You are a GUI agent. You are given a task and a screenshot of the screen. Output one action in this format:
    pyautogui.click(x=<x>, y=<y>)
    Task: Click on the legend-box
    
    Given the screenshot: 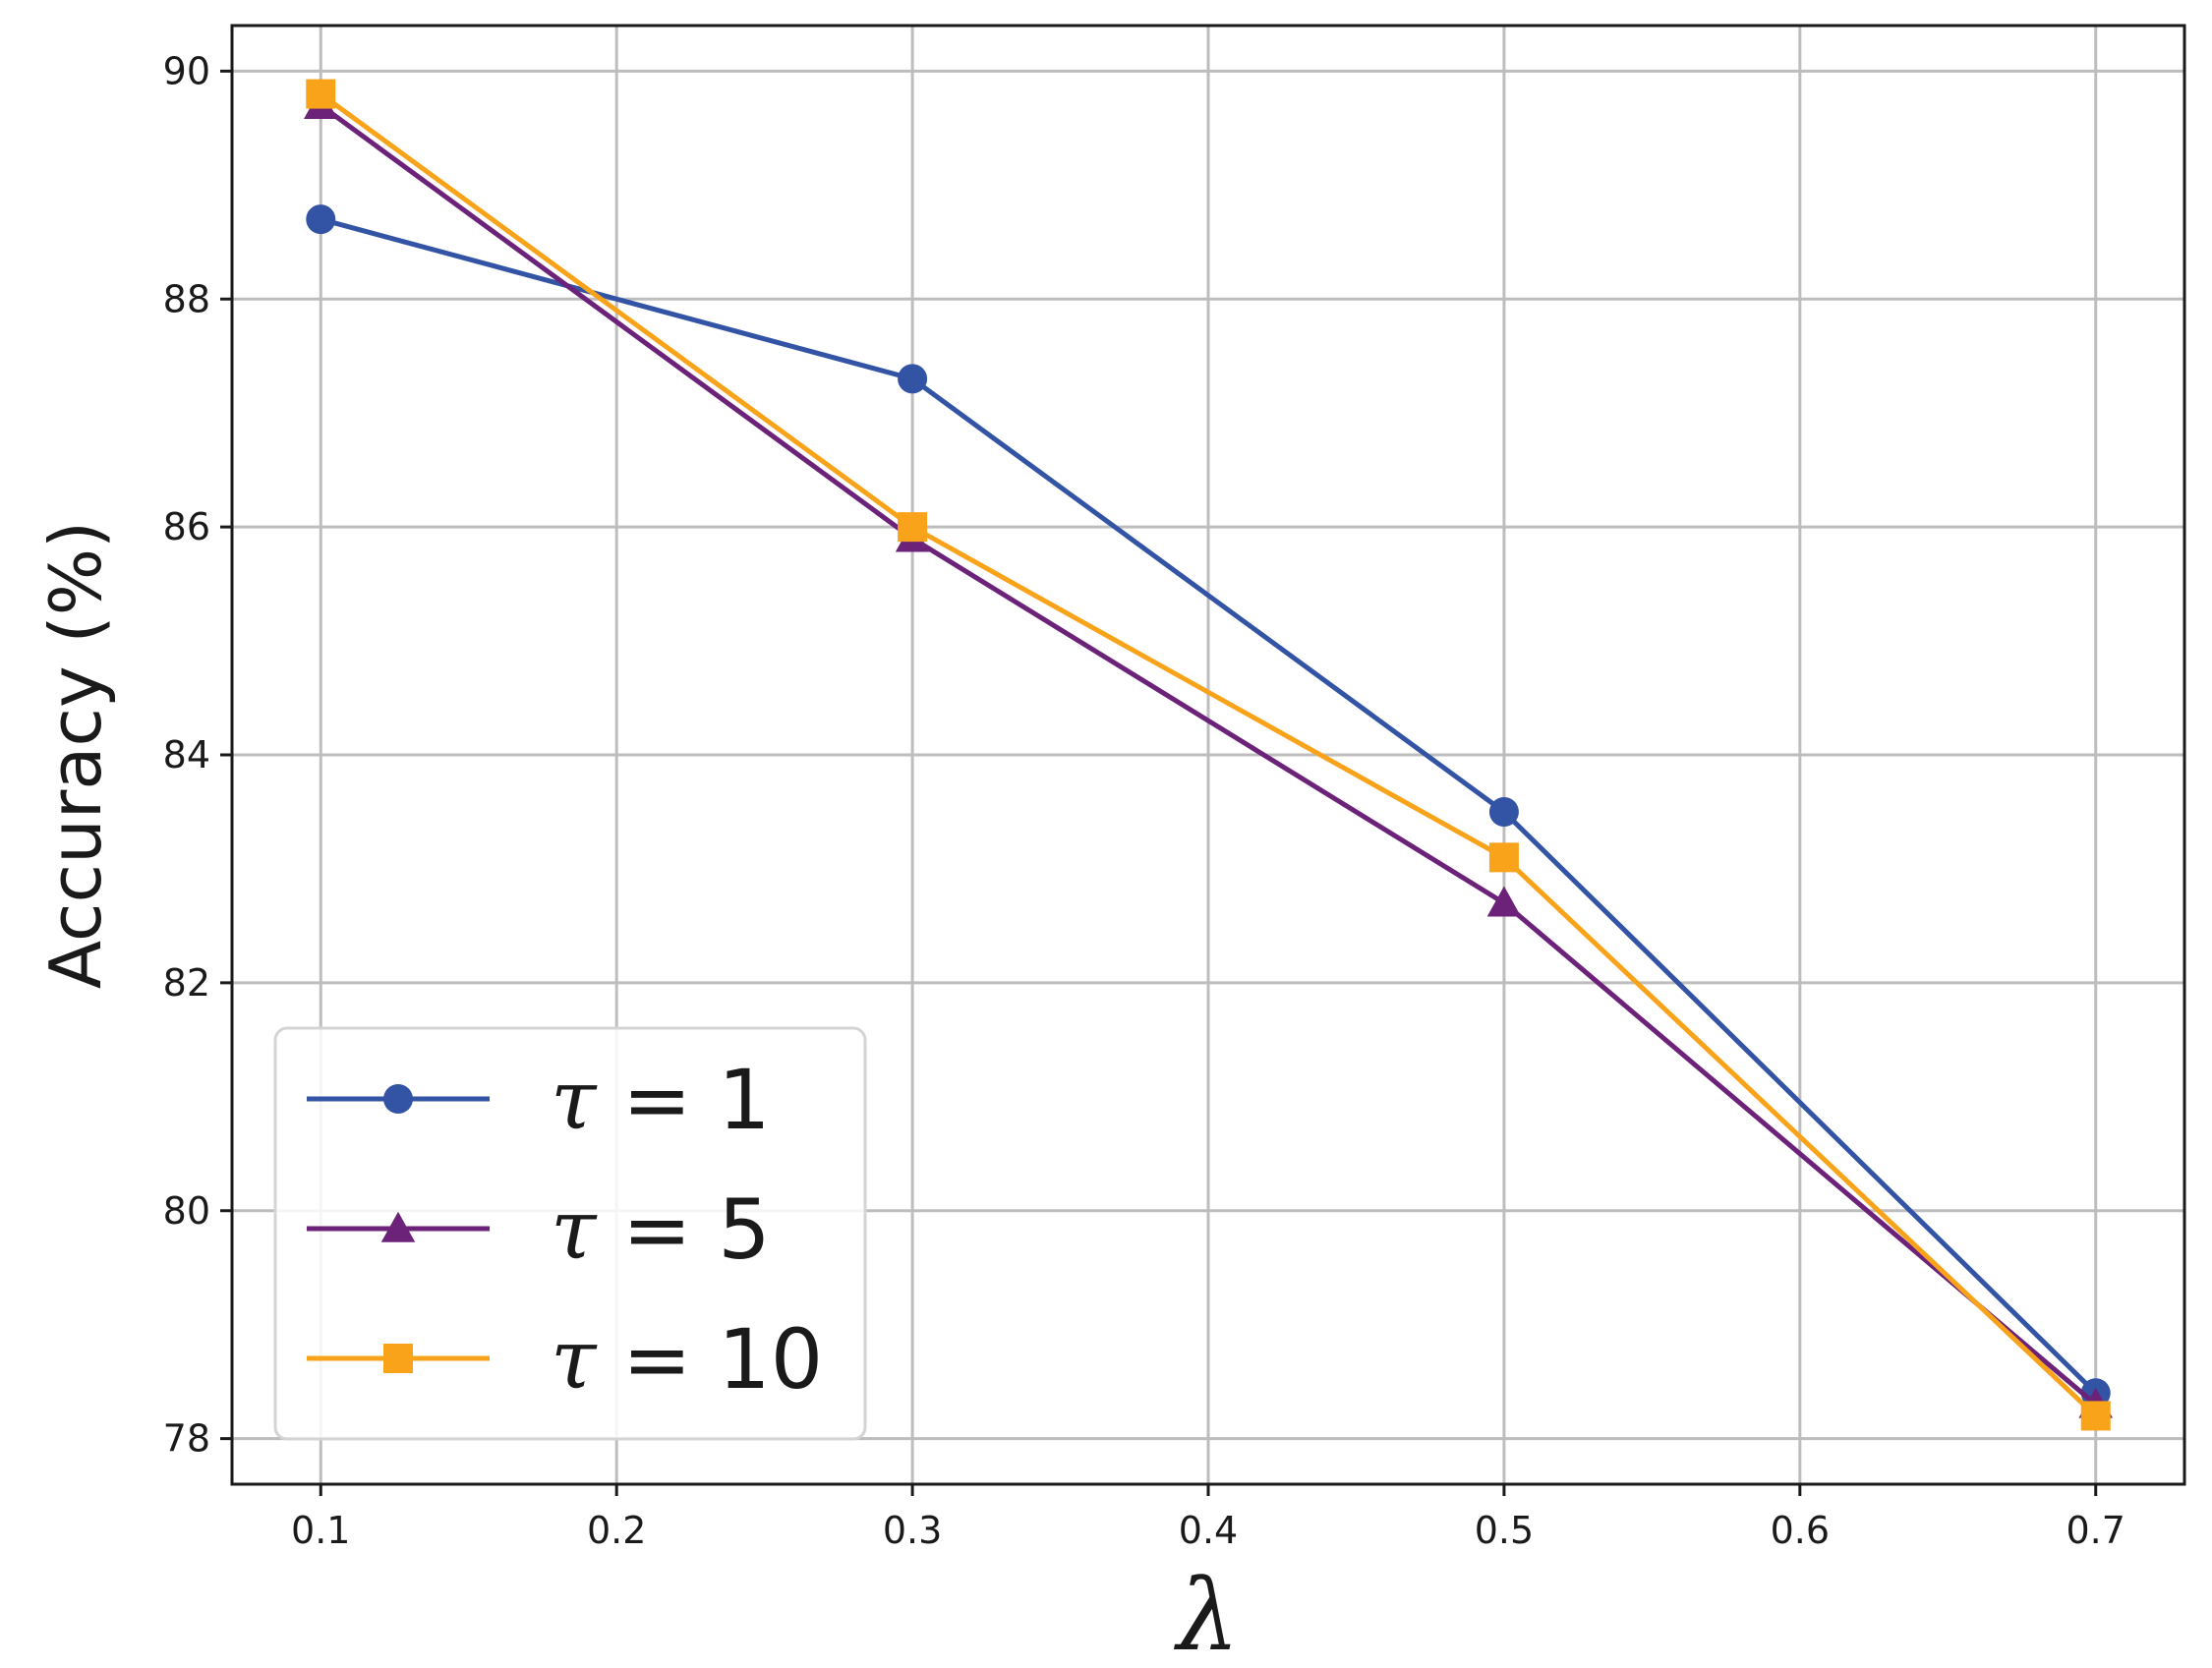 What is the action you would take?
    pyautogui.click(x=570, y=1233)
    